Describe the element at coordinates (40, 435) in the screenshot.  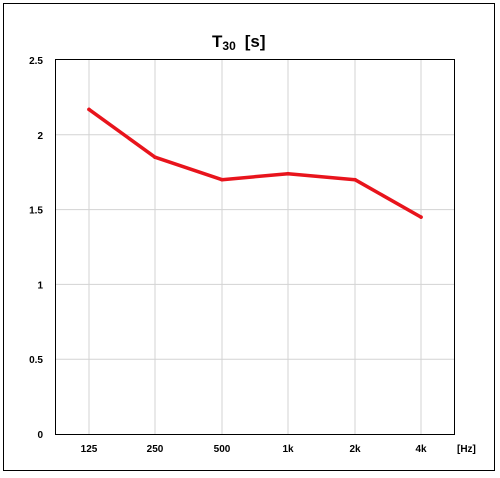
I see `y-tick-label: 0` at that location.